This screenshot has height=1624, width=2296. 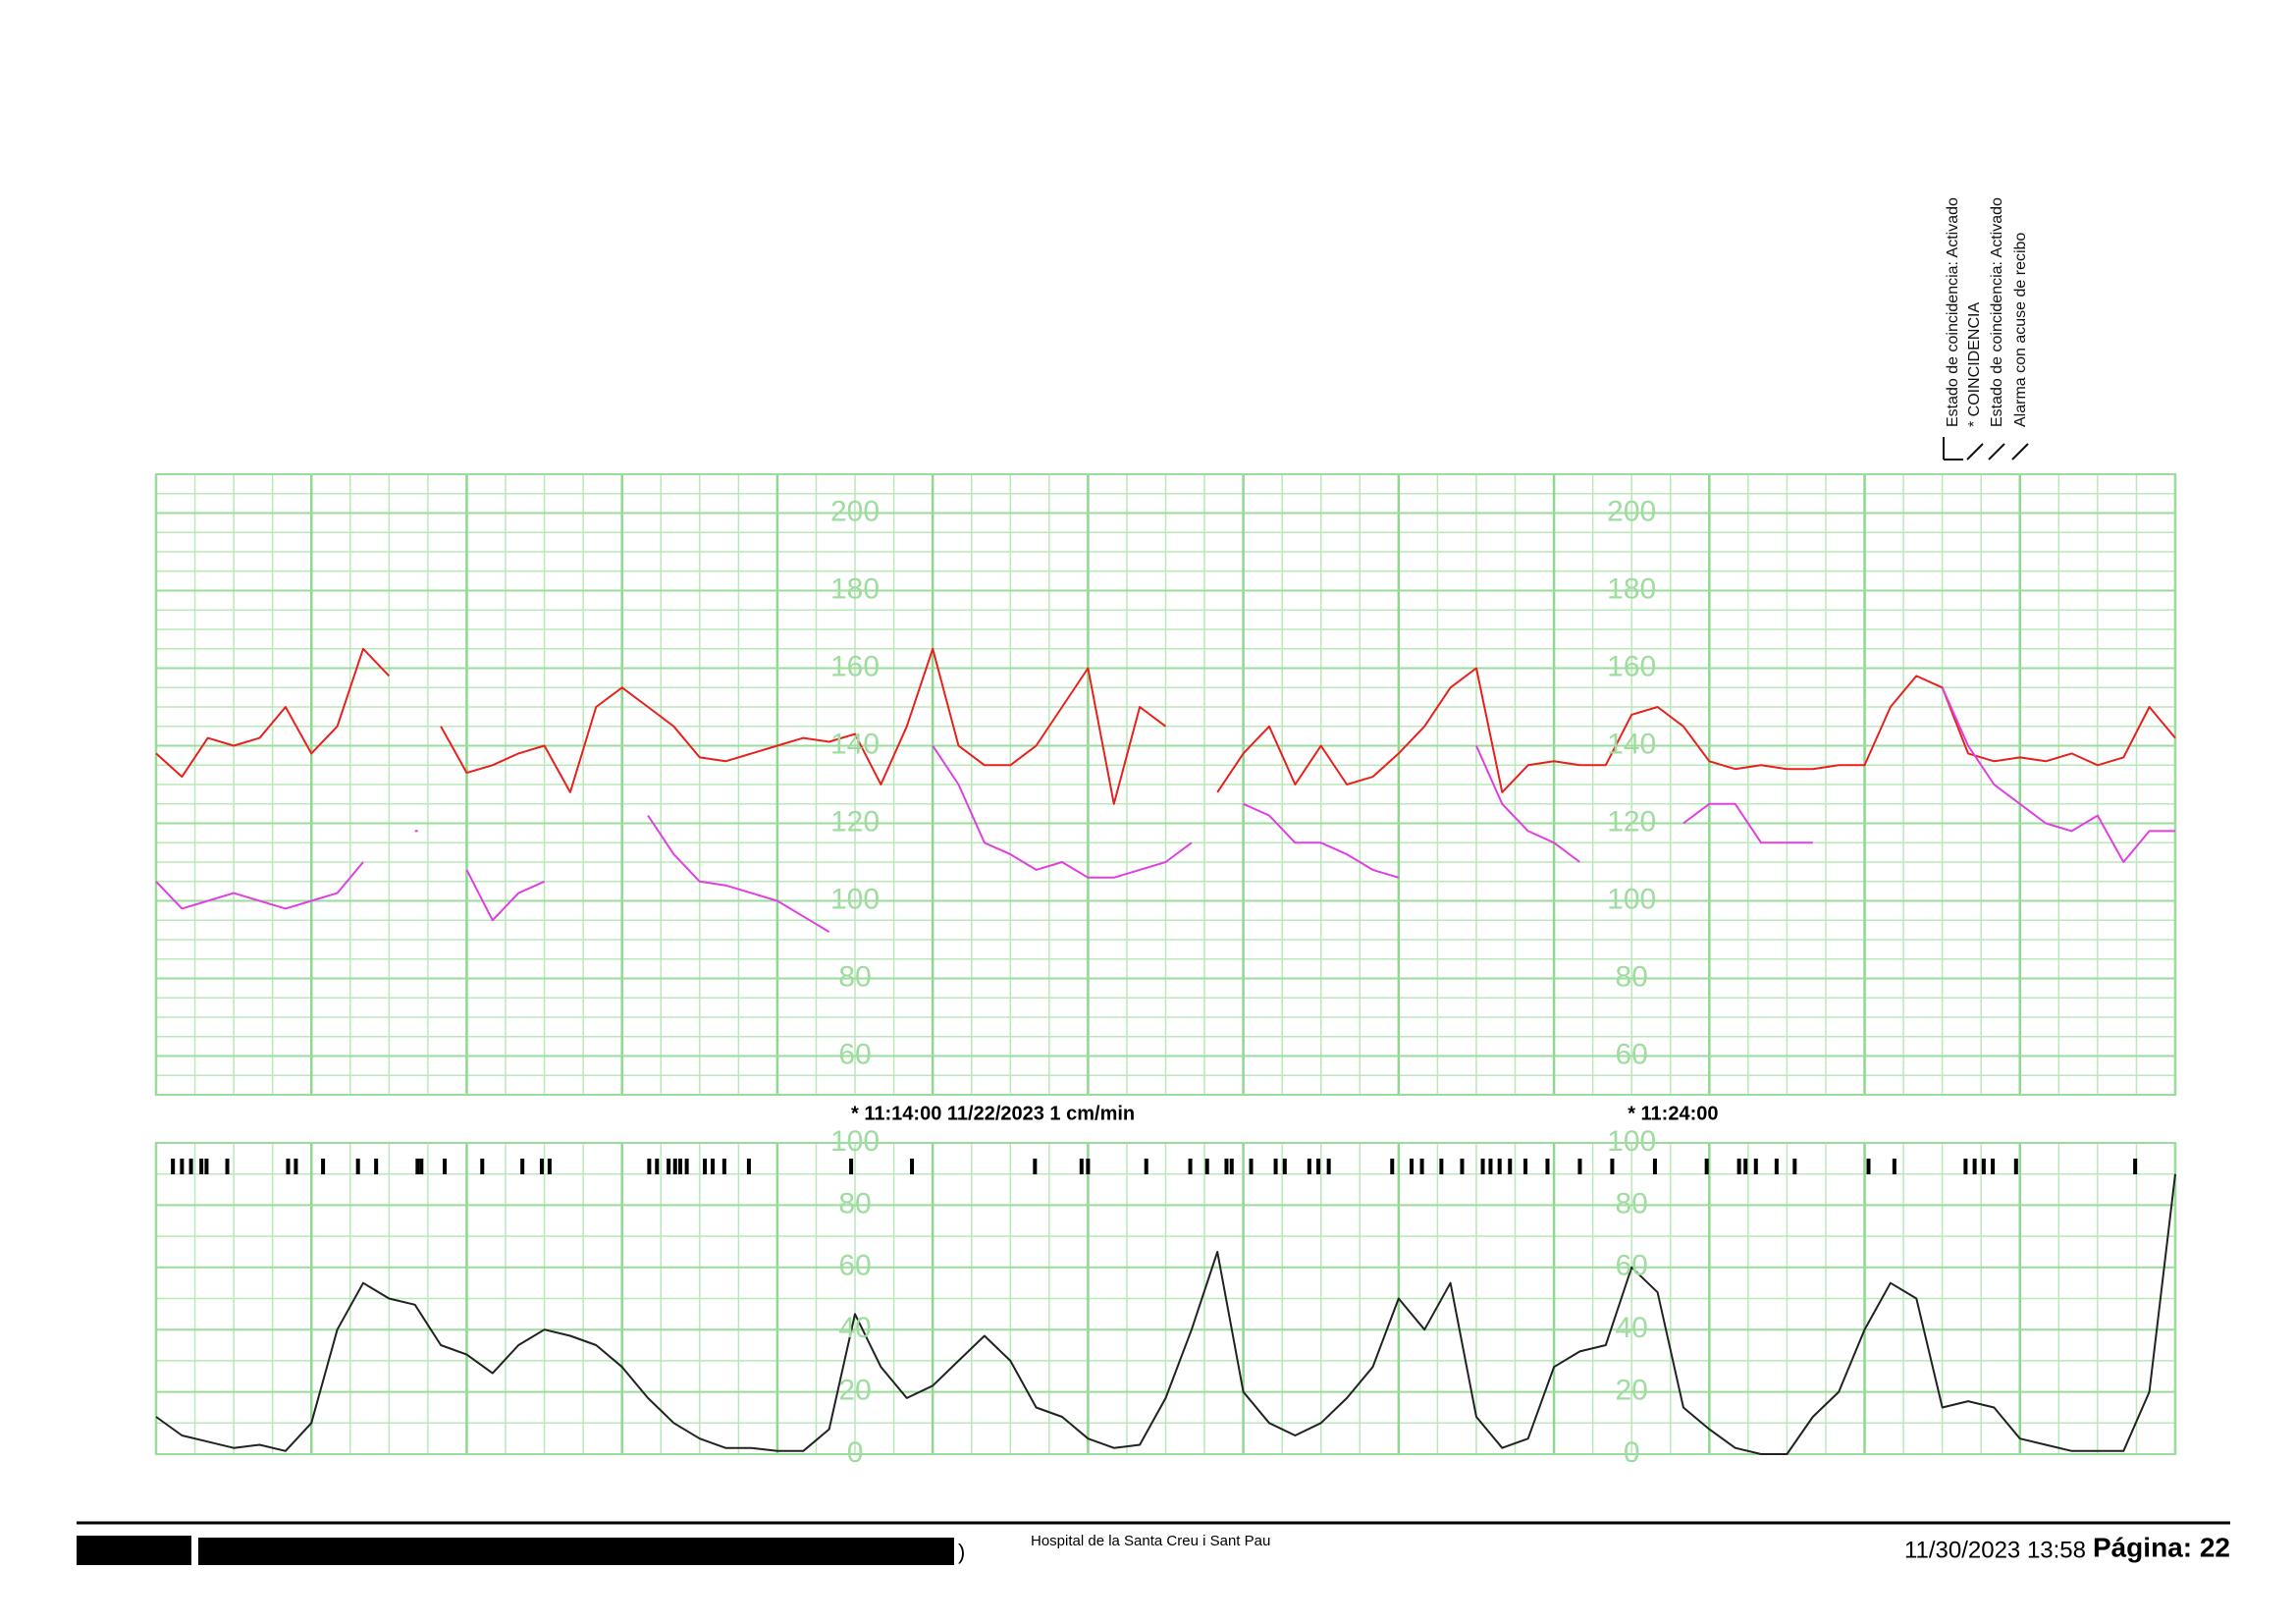 I want to click on redaction, so click(x=576, y=1551).